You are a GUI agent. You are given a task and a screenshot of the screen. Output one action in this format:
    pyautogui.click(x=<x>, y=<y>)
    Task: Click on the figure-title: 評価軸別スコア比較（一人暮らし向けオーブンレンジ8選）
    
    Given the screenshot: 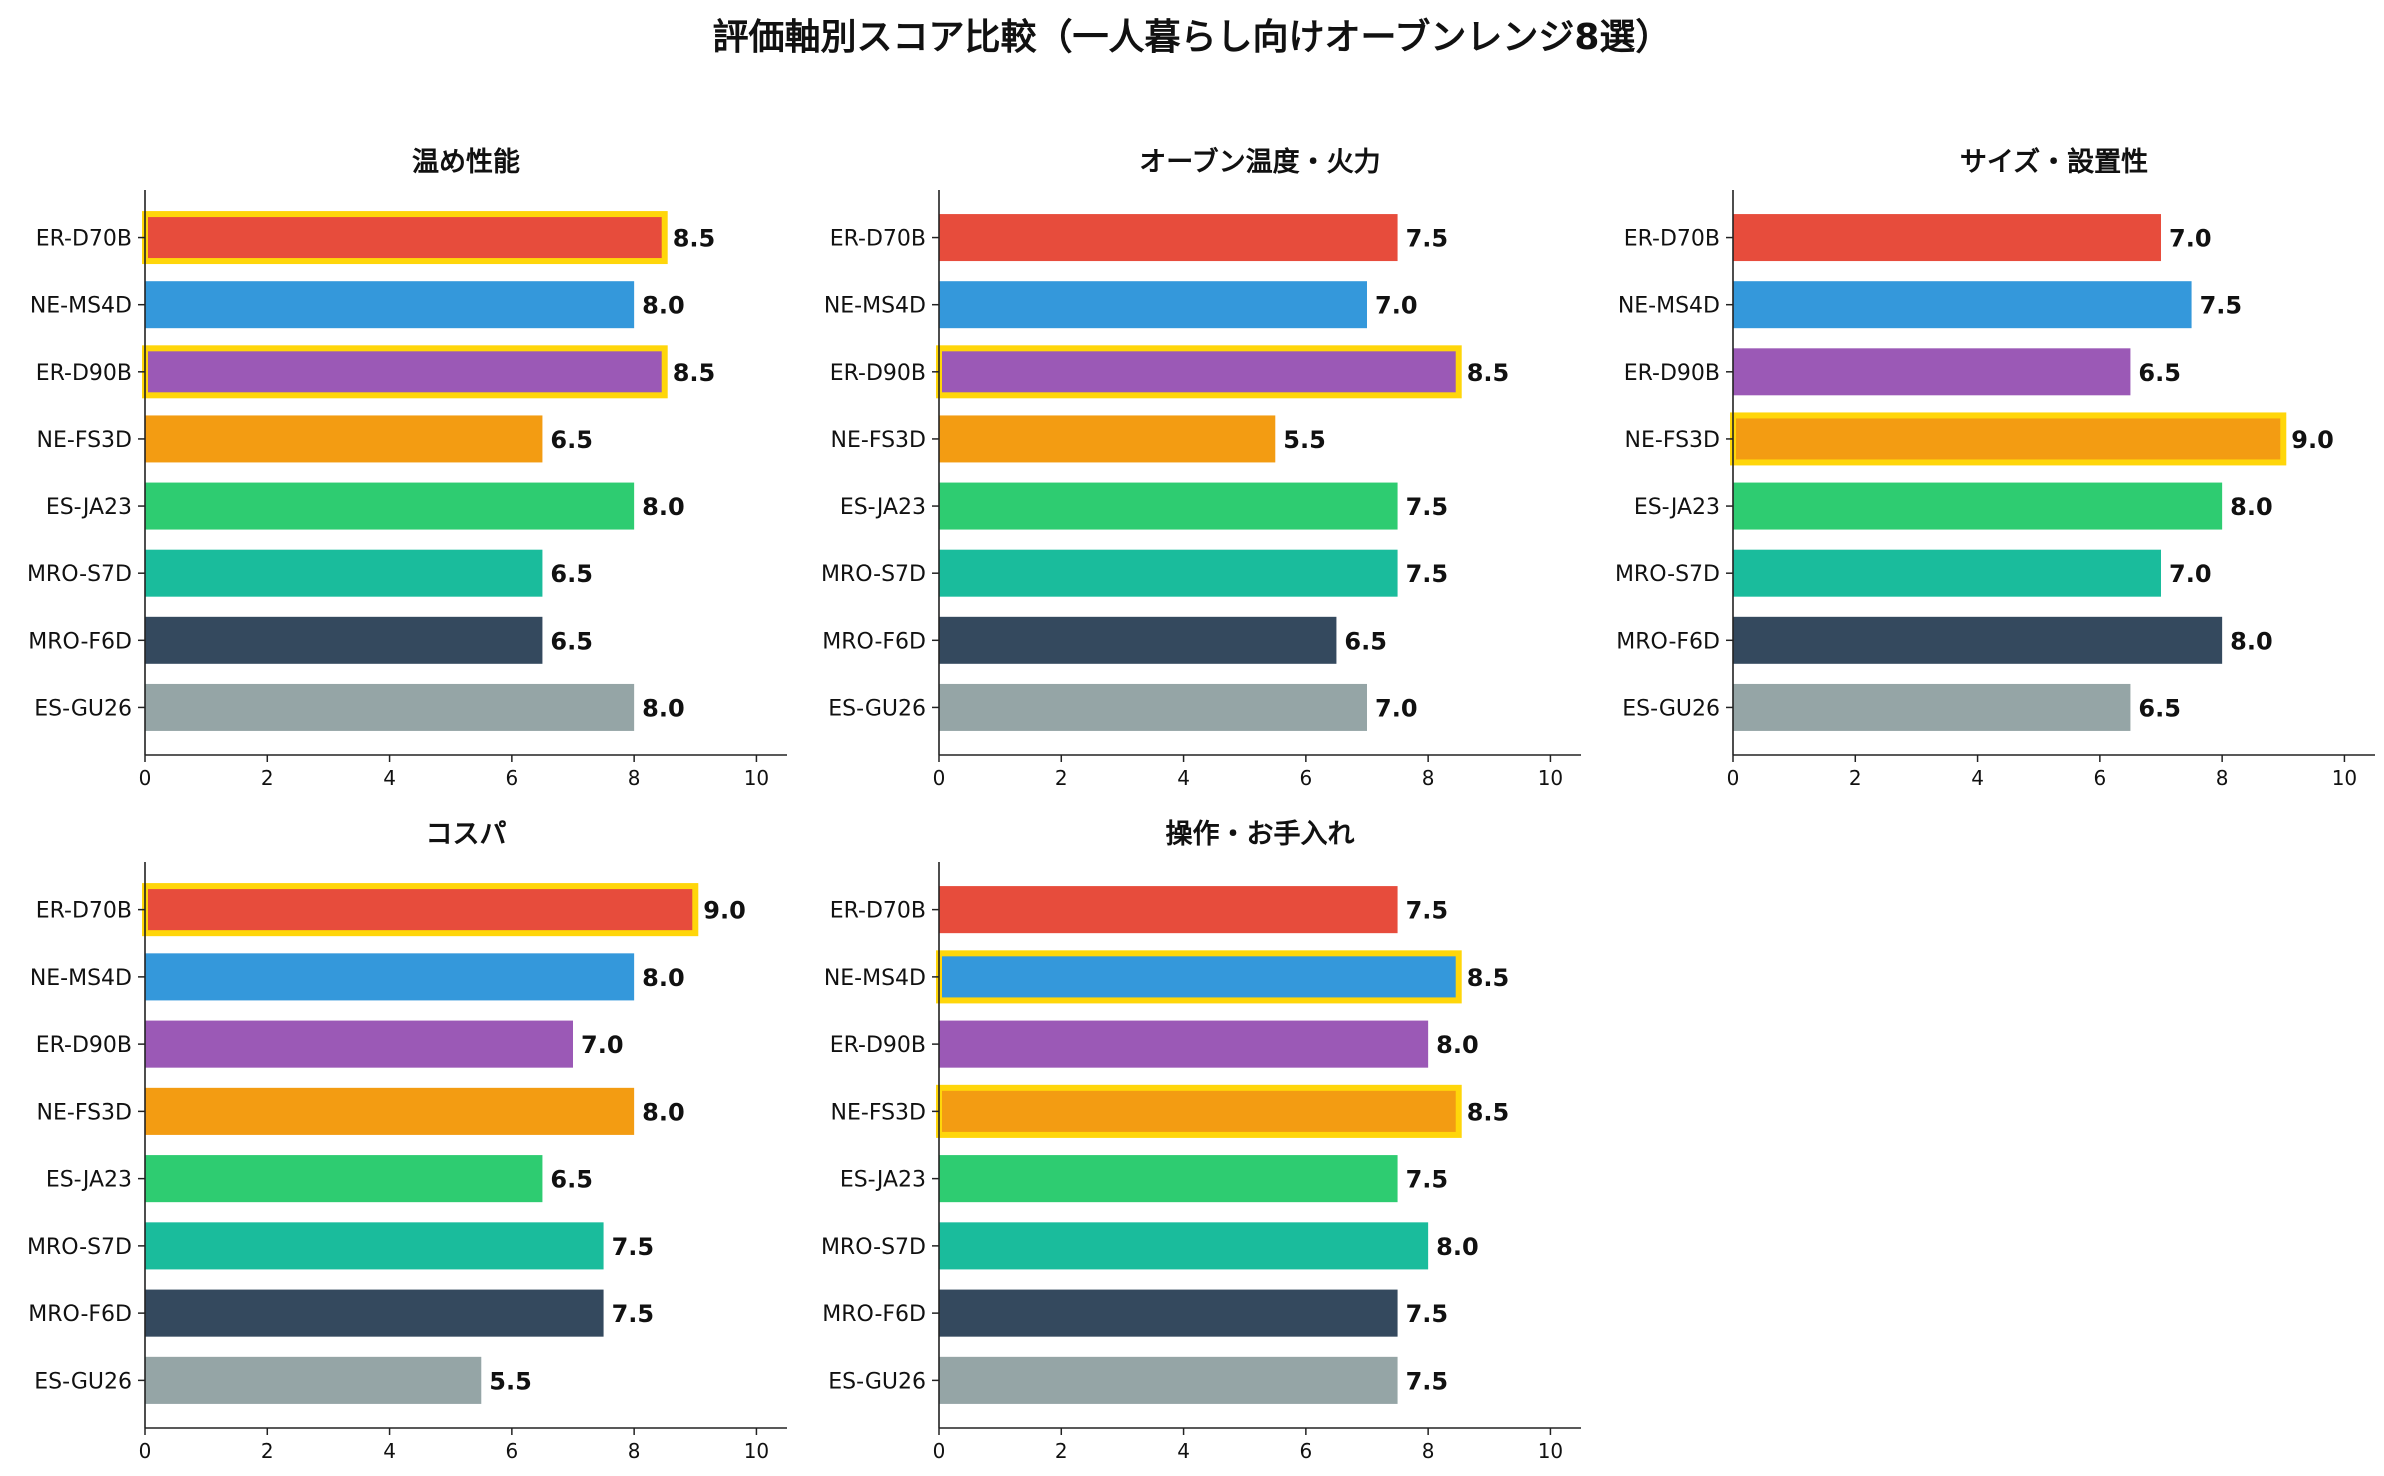 What is the action you would take?
    pyautogui.click(x=1192, y=37)
    